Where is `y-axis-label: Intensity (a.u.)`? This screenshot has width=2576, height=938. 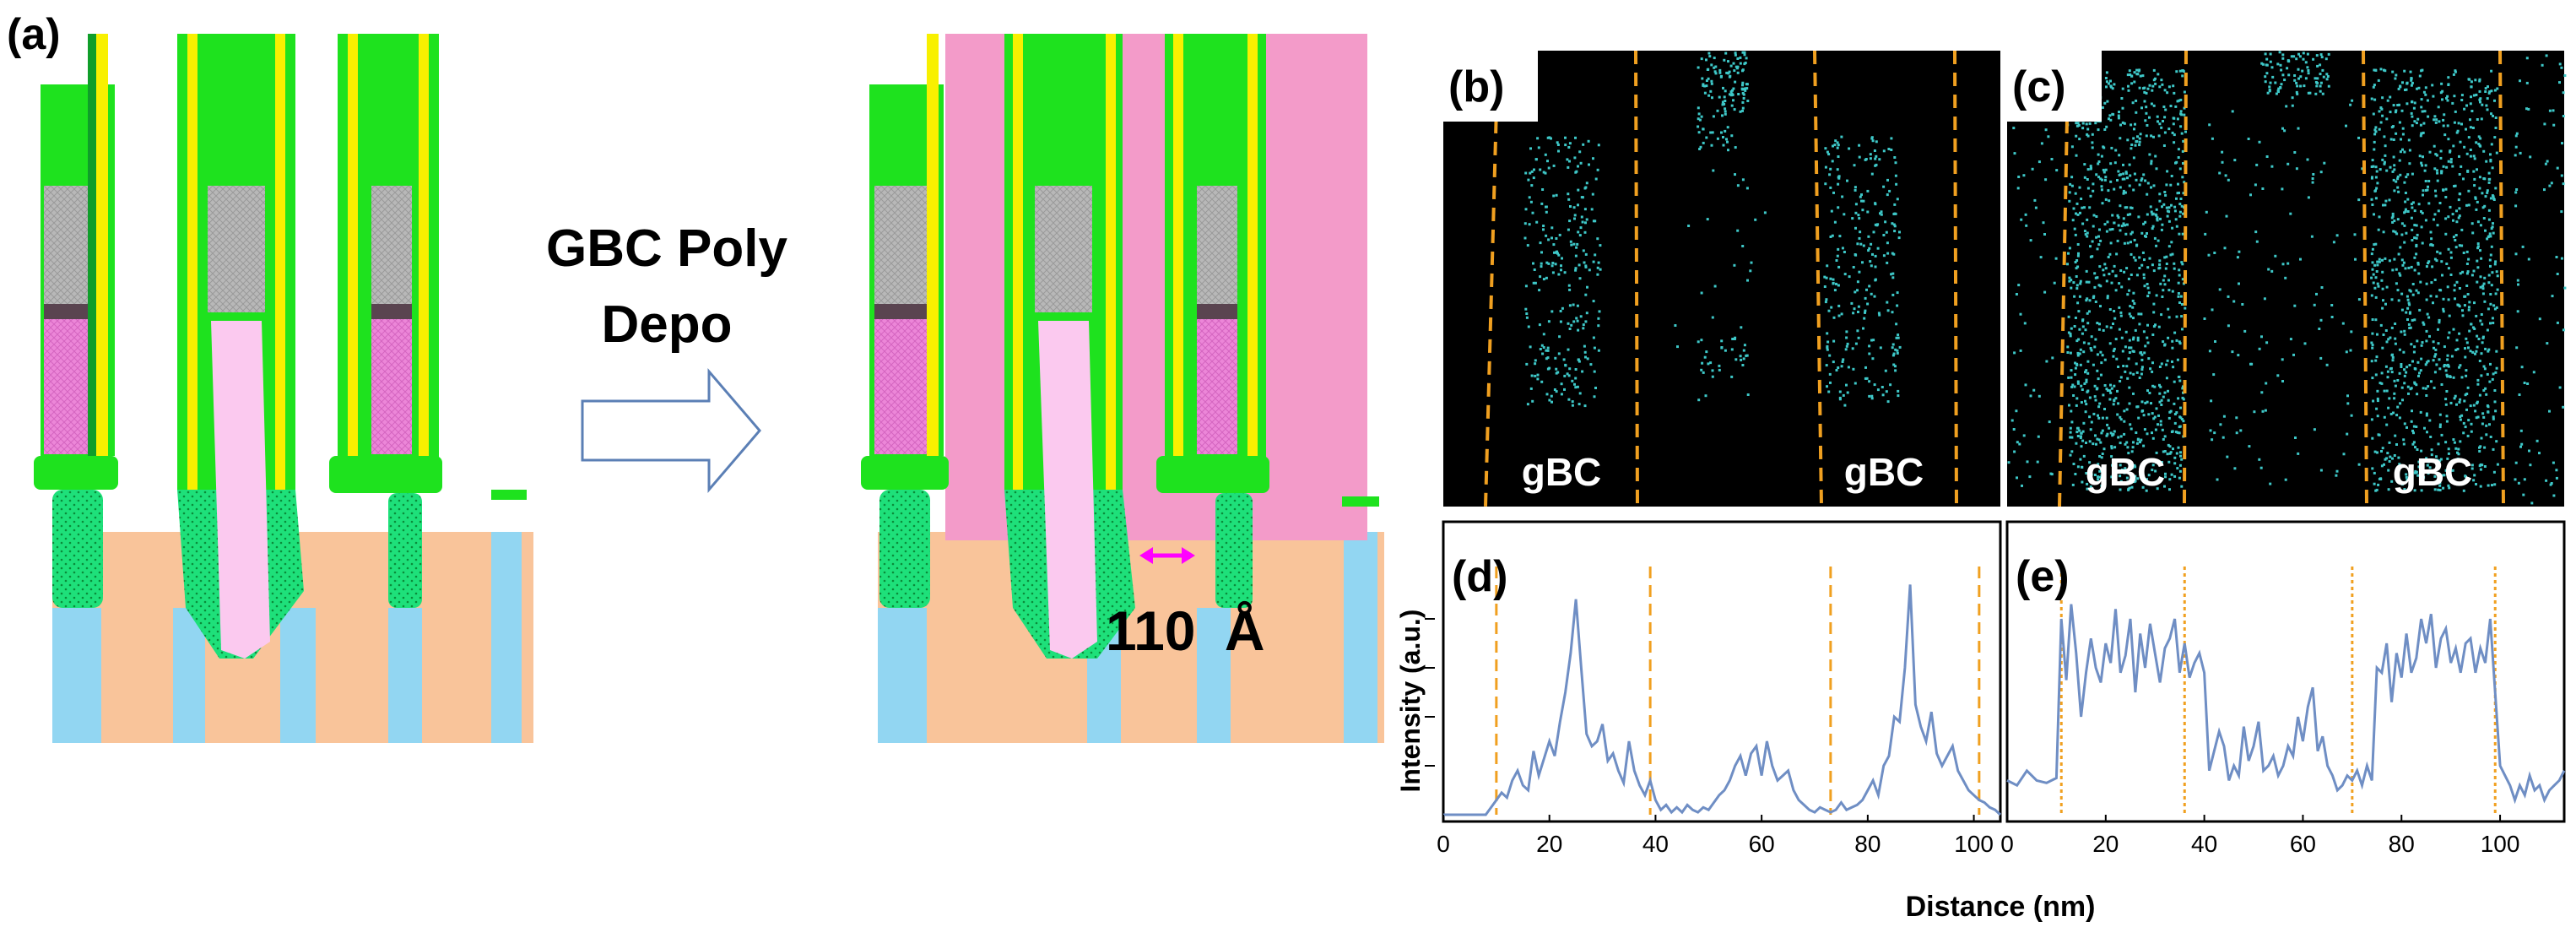 y-axis-label: Intensity (a.u.) is located at coordinates (1410, 701).